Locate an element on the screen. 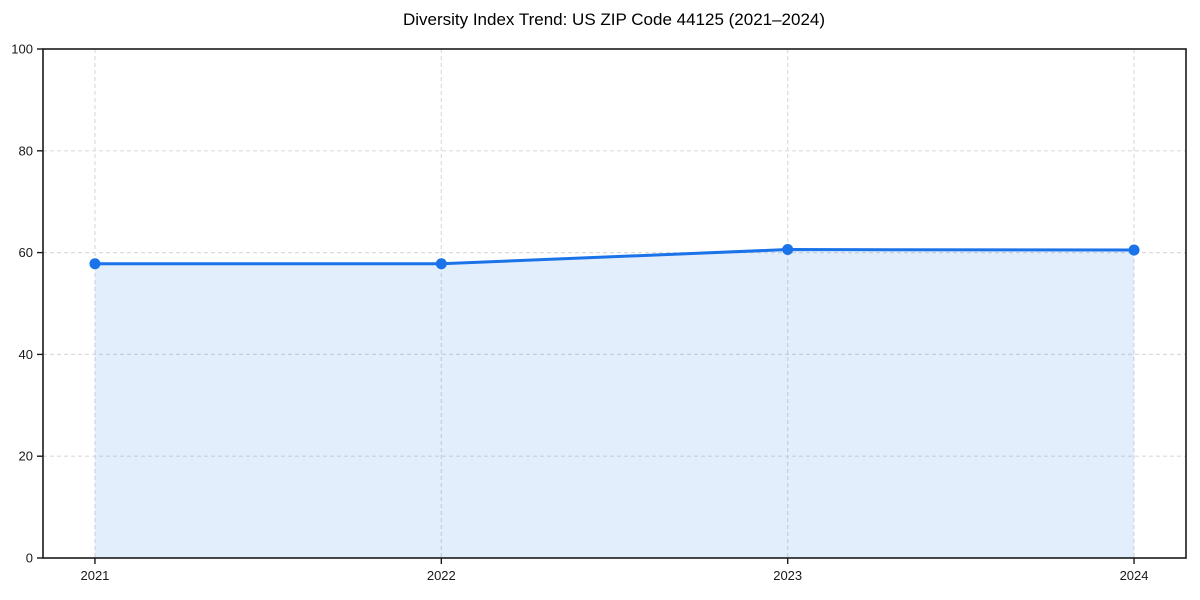  x-tick-label: 2021 is located at coordinates (94, 575).